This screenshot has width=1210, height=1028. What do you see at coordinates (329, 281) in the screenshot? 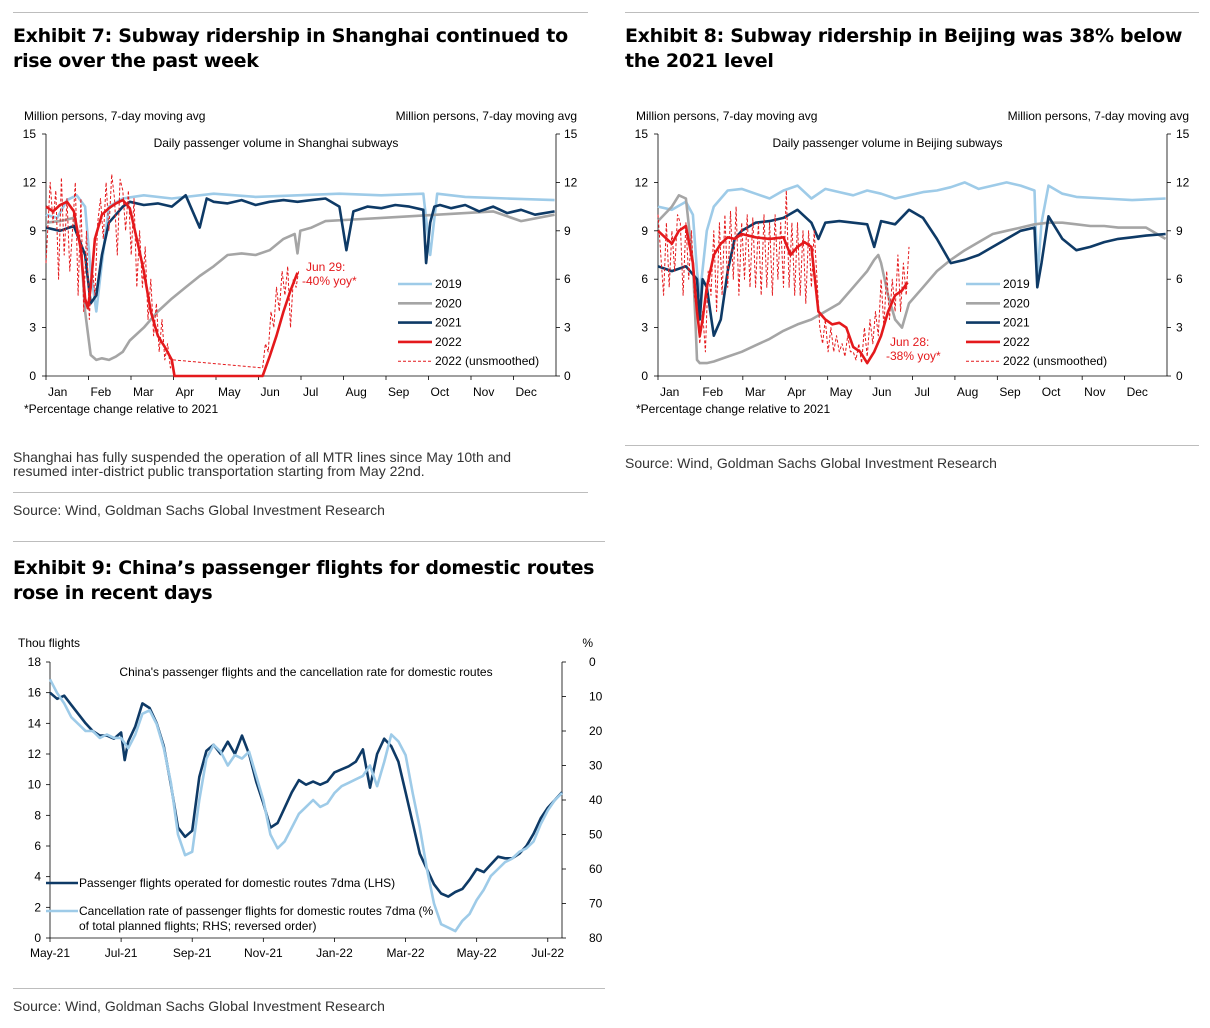
I see `annotation-line2: -40% yoy*` at bounding box center [329, 281].